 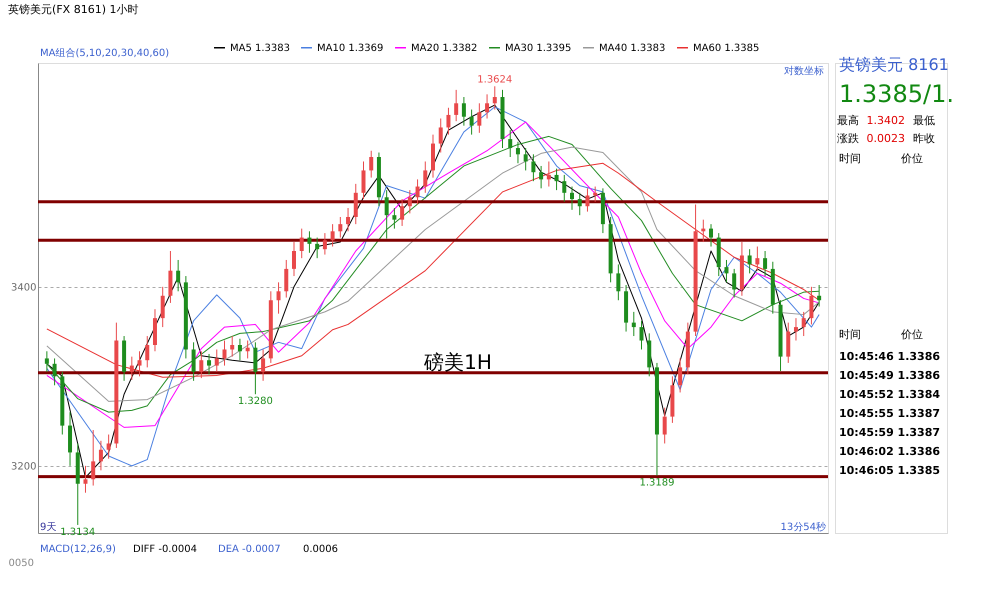 I want to click on chart-title: 英镑美元(FX 8161) 1小时, so click(x=73, y=9).